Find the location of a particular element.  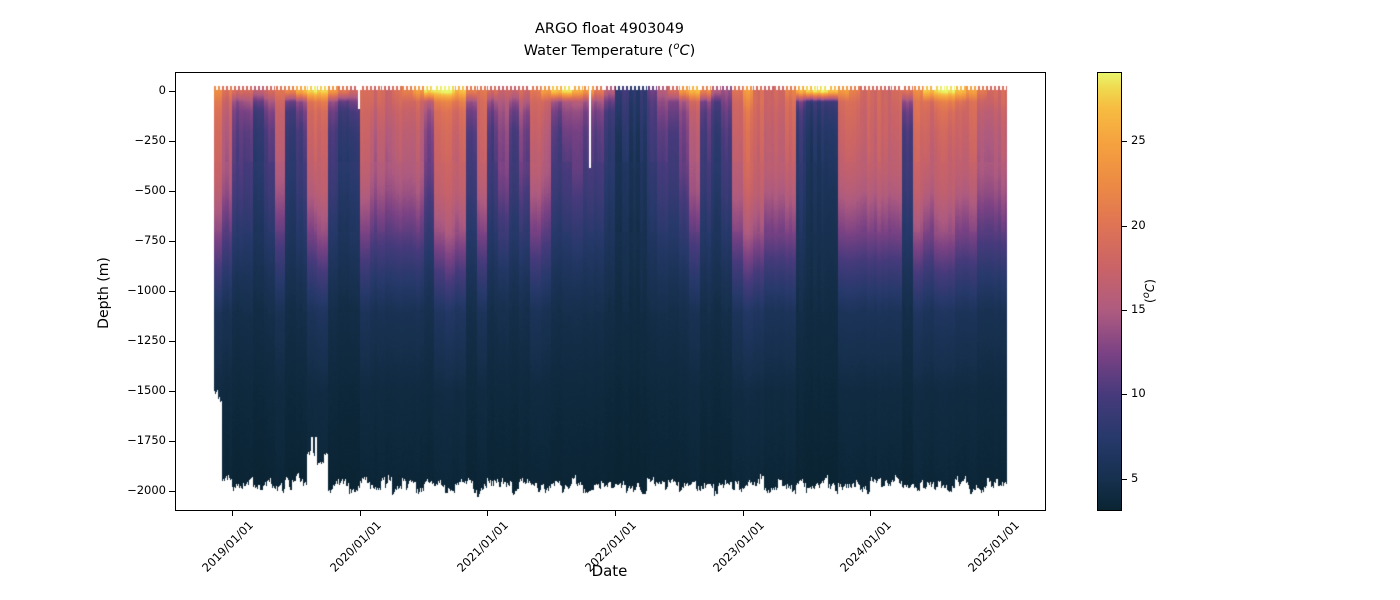

title-line-1: ARGO float 4903049 is located at coordinates (609, 29).